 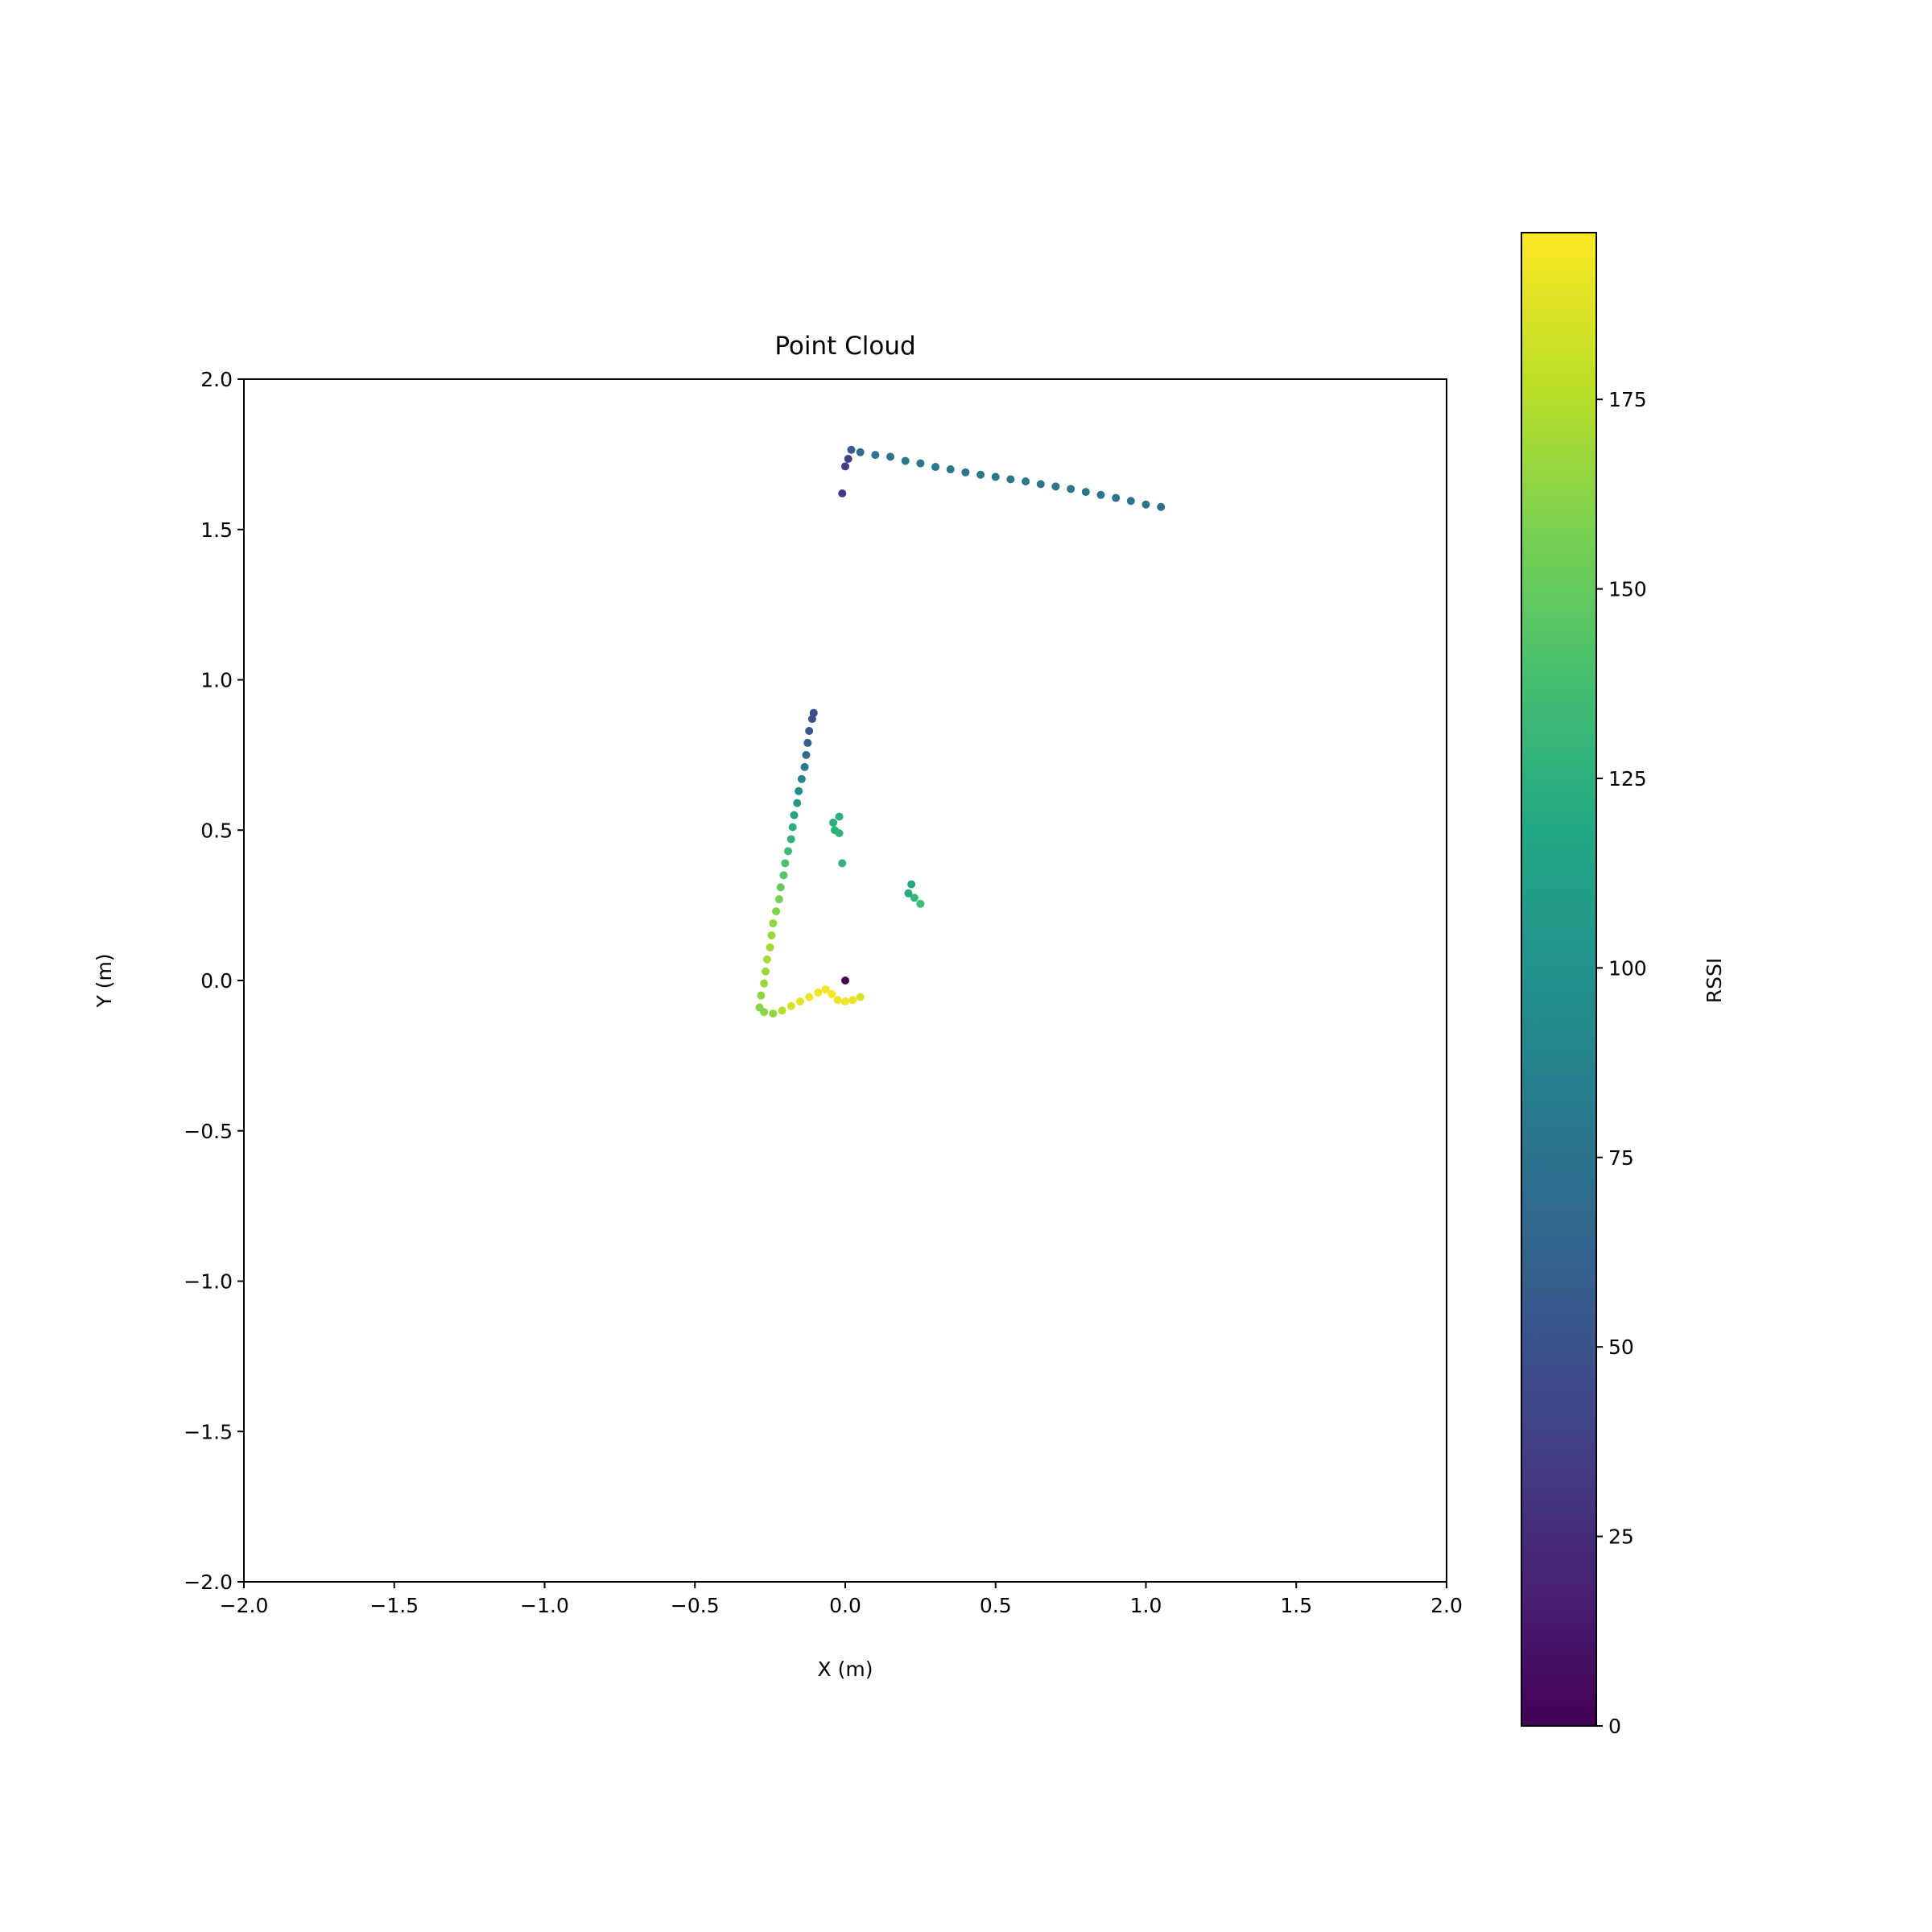 I want to click on x-tick-label: 0.5, so click(x=996, y=1605).